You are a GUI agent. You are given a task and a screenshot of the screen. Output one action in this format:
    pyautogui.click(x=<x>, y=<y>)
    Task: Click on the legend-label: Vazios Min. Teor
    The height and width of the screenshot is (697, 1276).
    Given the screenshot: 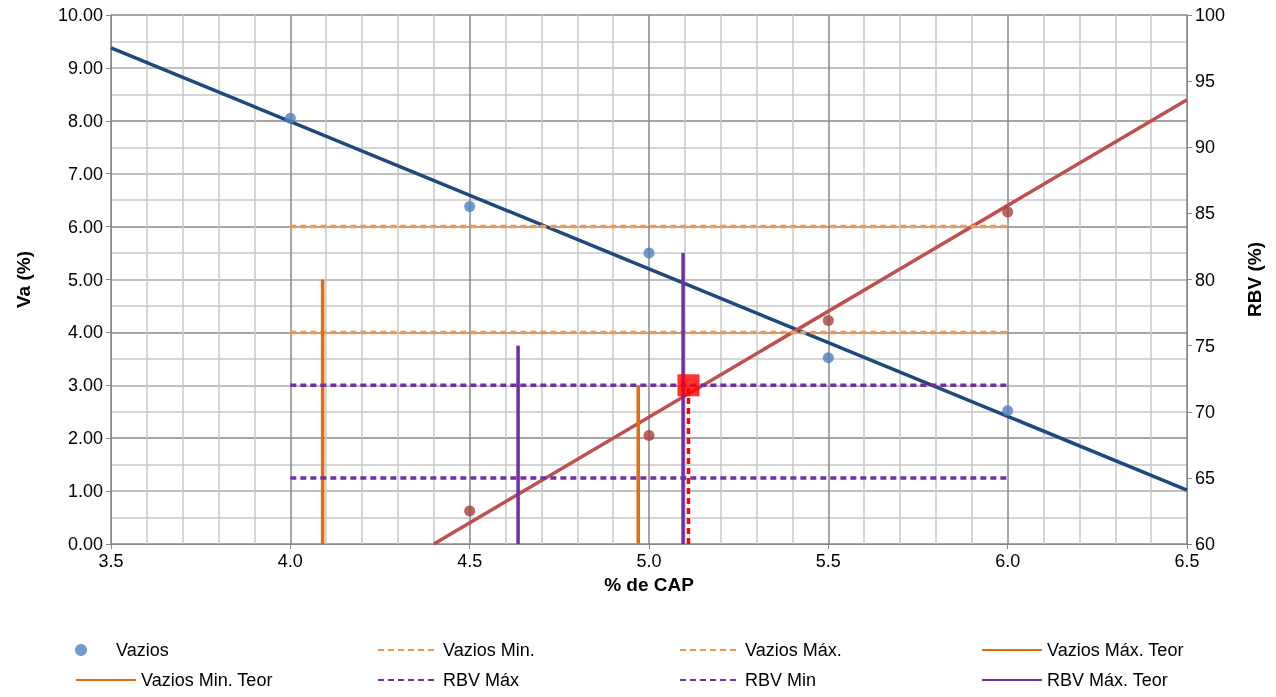 What is the action you would take?
    pyautogui.click(x=207, y=680)
    